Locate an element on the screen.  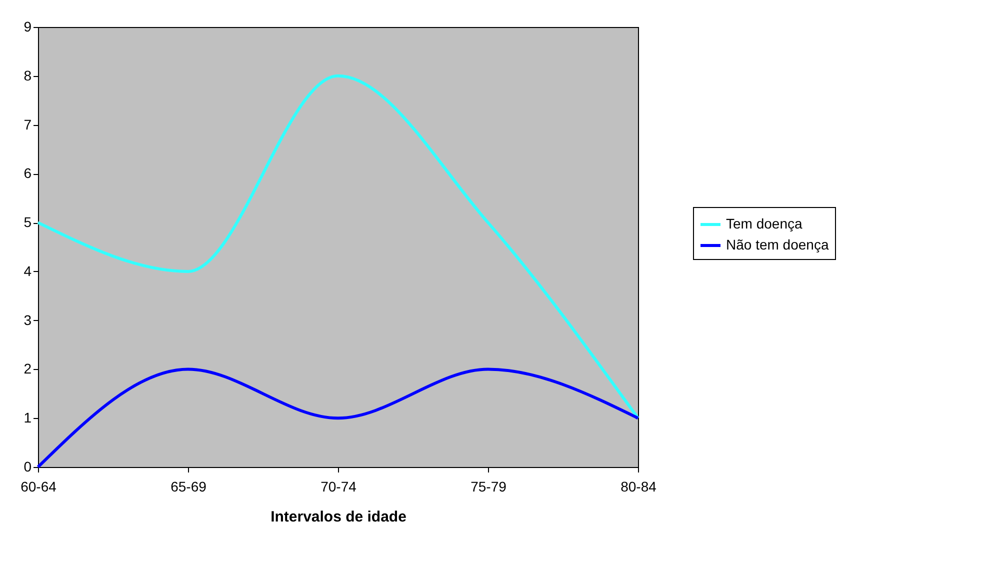
x-tick-label: 60-64 is located at coordinates (38, 486).